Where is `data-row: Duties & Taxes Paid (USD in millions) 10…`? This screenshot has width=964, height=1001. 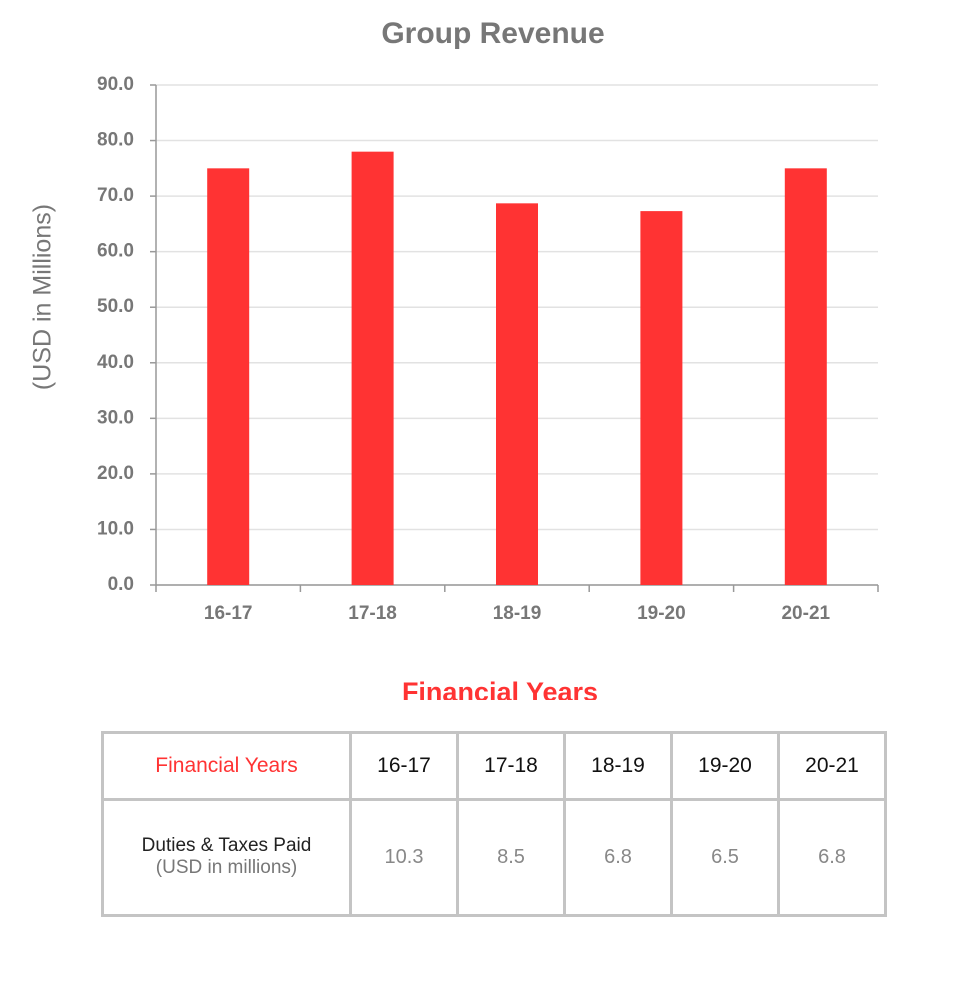
data-row: Duties & Taxes Paid (USD in millions) 10… is located at coordinates (494, 857).